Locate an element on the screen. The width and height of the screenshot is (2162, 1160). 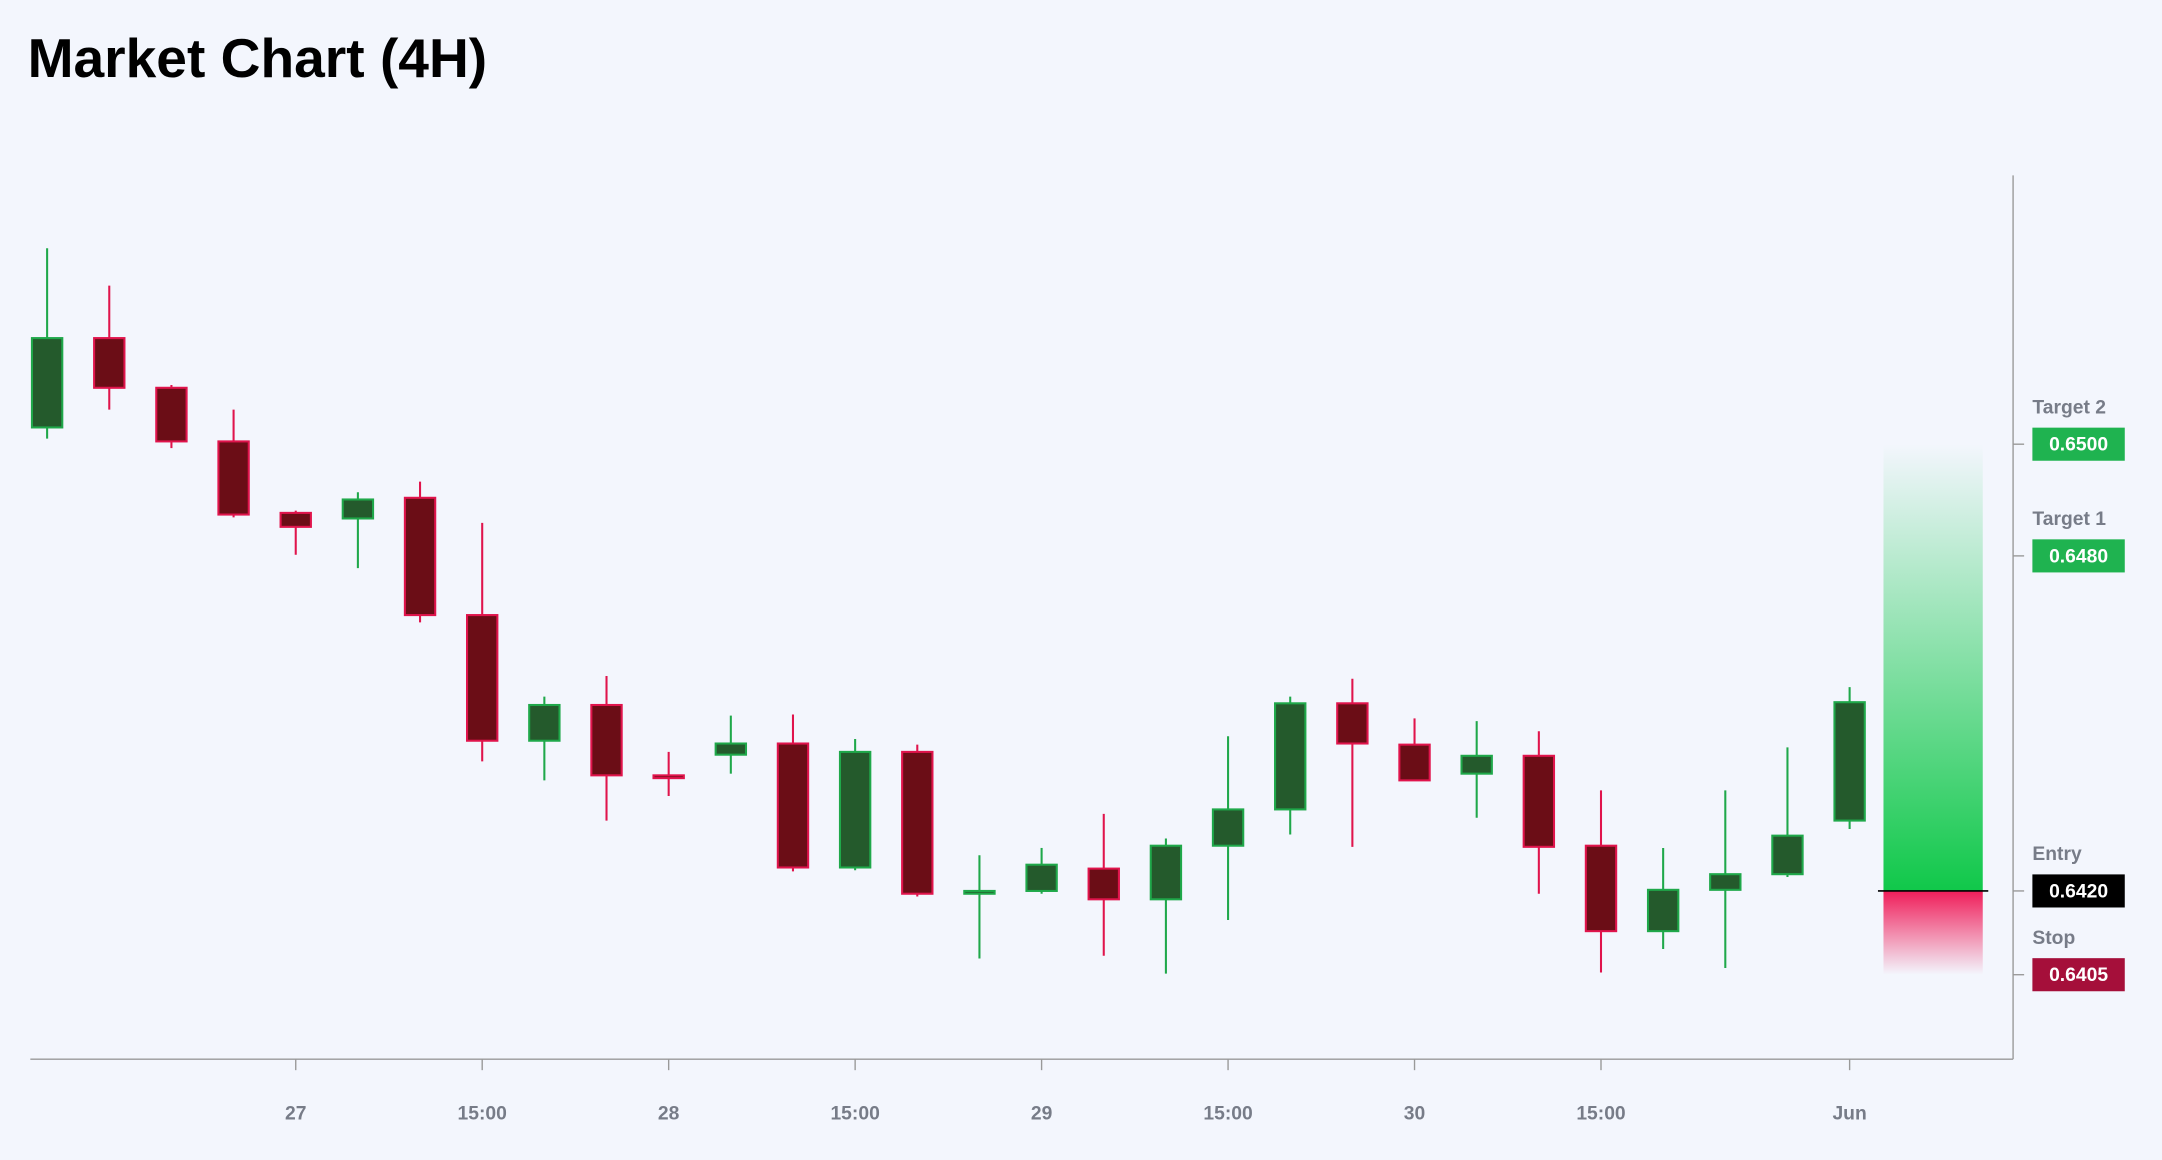
x-tick-label: 29 is located at coordinates (1042, 1113).